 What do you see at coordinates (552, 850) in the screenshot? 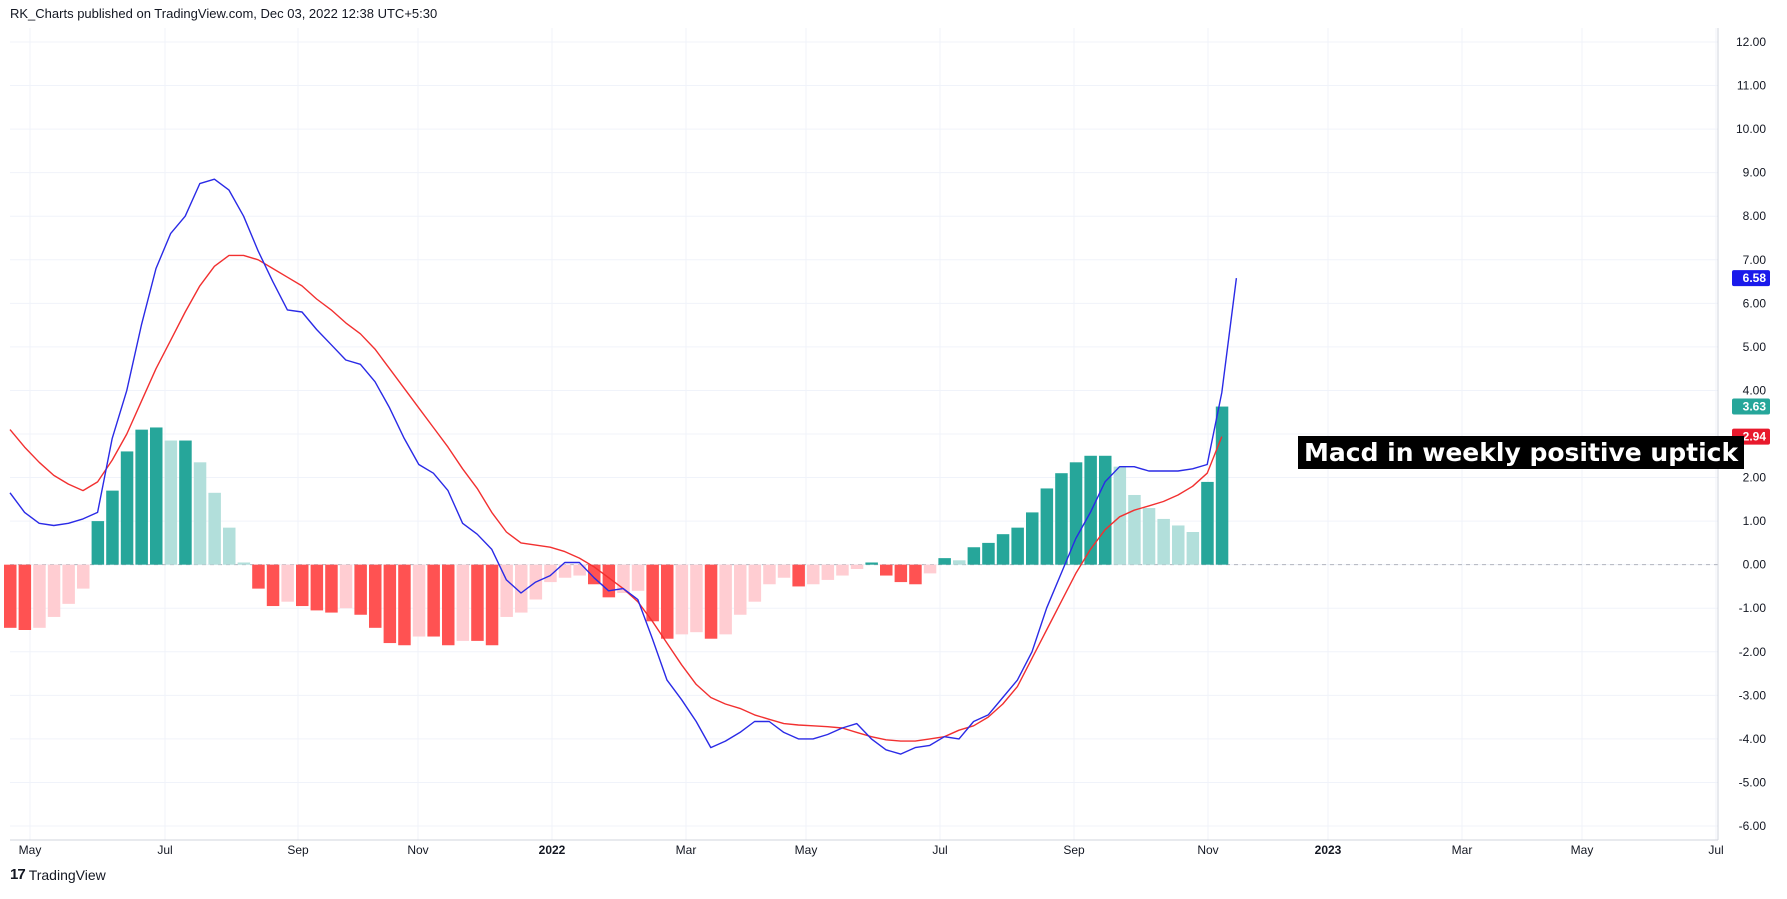
I see `x-tick-label: 2022` at bounding box center [552, 850].